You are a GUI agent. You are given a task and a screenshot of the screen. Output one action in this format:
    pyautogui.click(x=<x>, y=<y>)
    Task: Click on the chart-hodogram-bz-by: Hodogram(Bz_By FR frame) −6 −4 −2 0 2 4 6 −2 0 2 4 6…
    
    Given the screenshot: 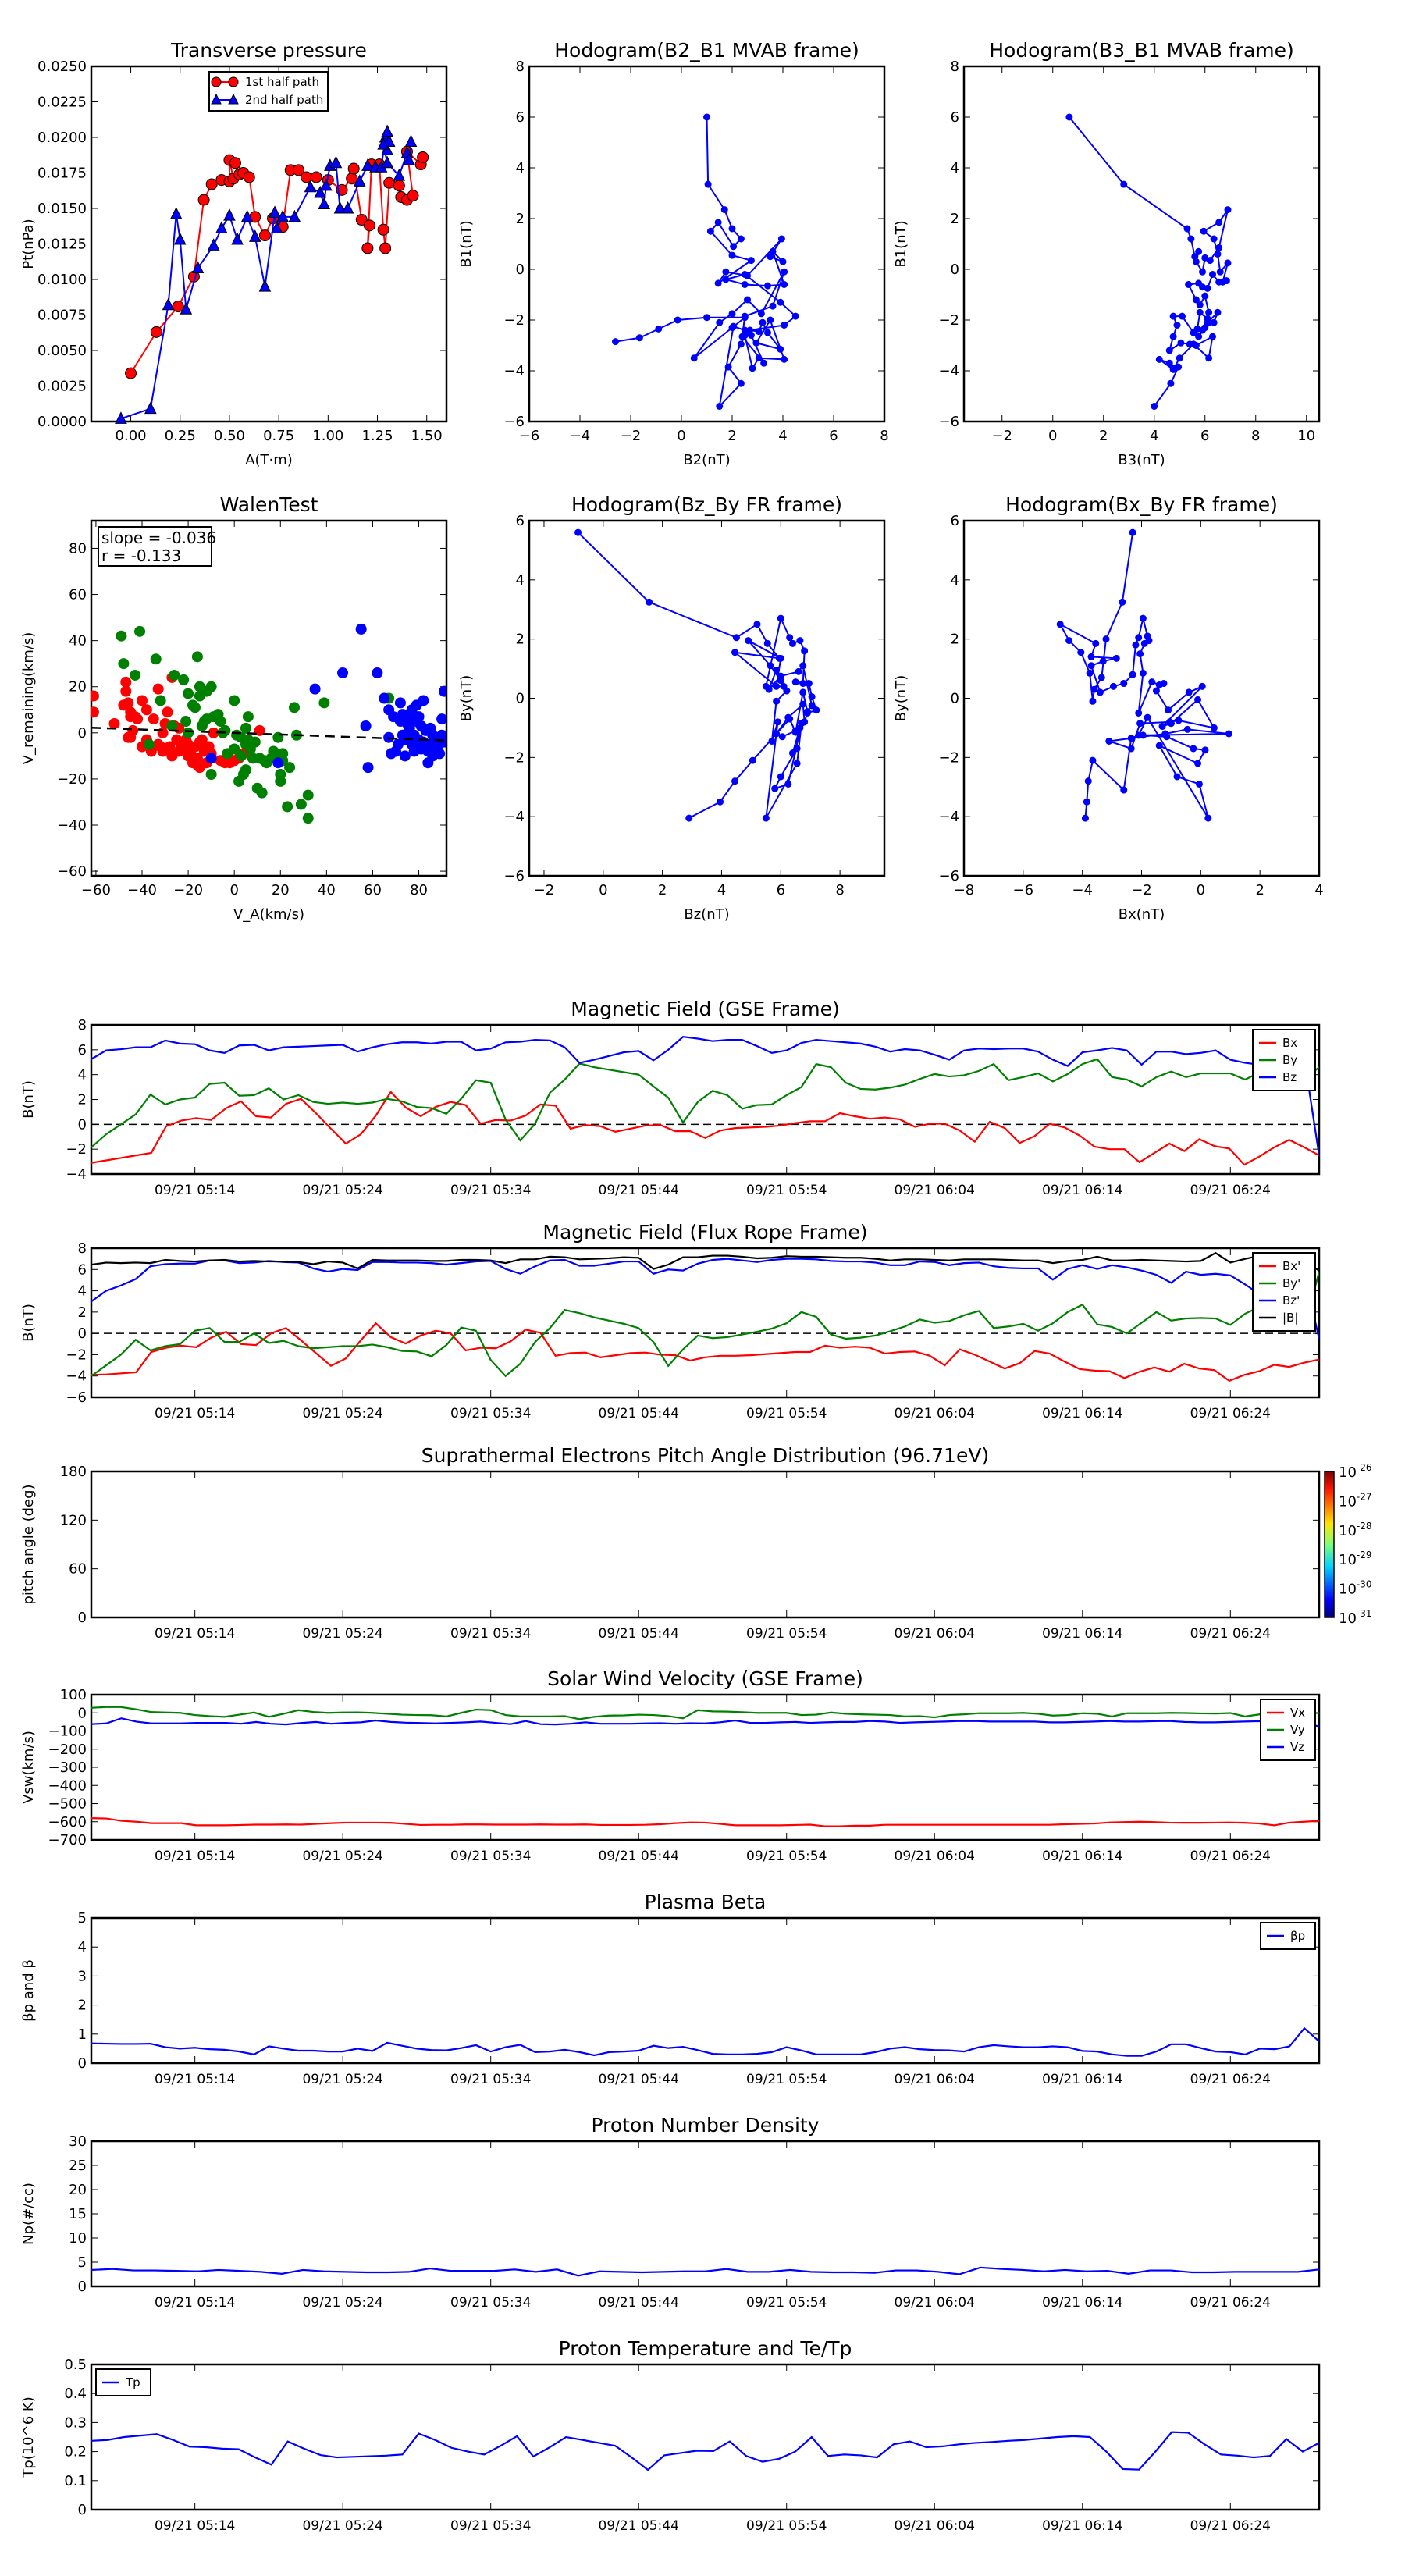 What is the action you would take?
    pyautogui.click(x=672, y=708)
    